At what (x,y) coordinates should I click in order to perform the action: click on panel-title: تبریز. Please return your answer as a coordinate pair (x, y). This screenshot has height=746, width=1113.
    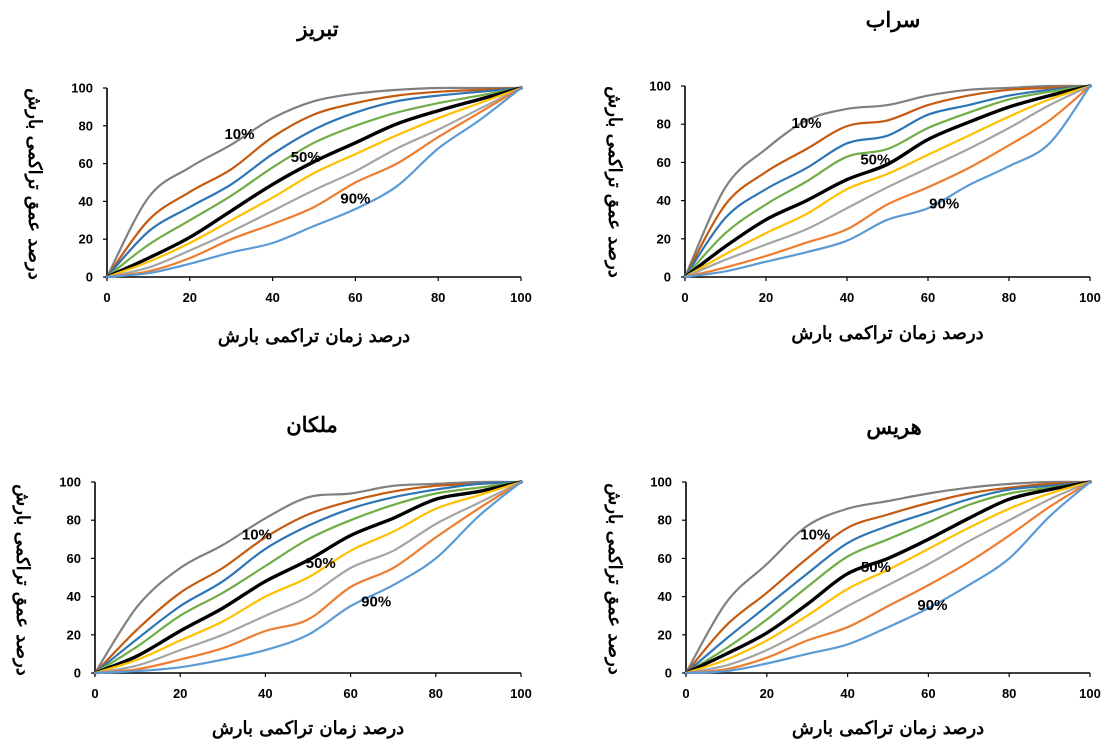
    Looking at the image, I should click on (316, 29).